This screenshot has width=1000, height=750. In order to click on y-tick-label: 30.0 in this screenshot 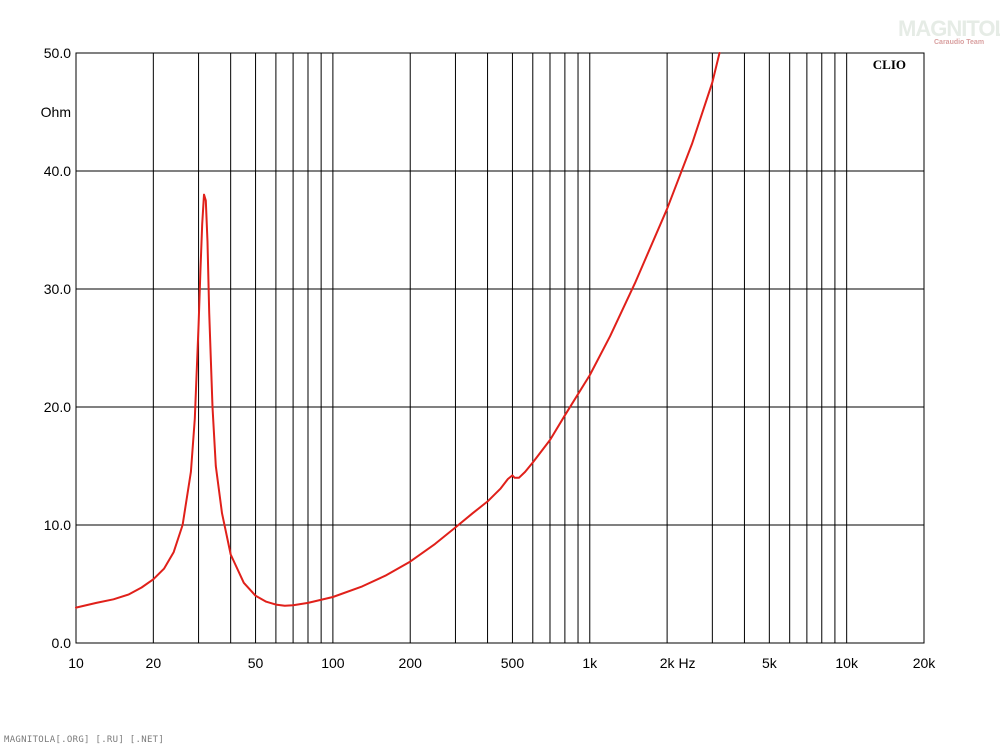, I will do `click(57, 289)`.